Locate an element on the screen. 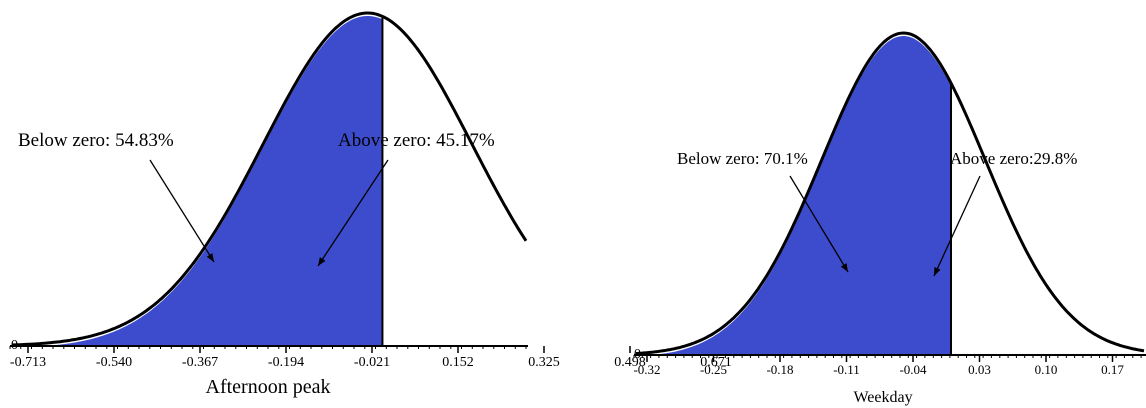 The height and width of the screenshot is (408, 1146). x-axis-label: Afternoon peak is located at coordinates (268, 387).